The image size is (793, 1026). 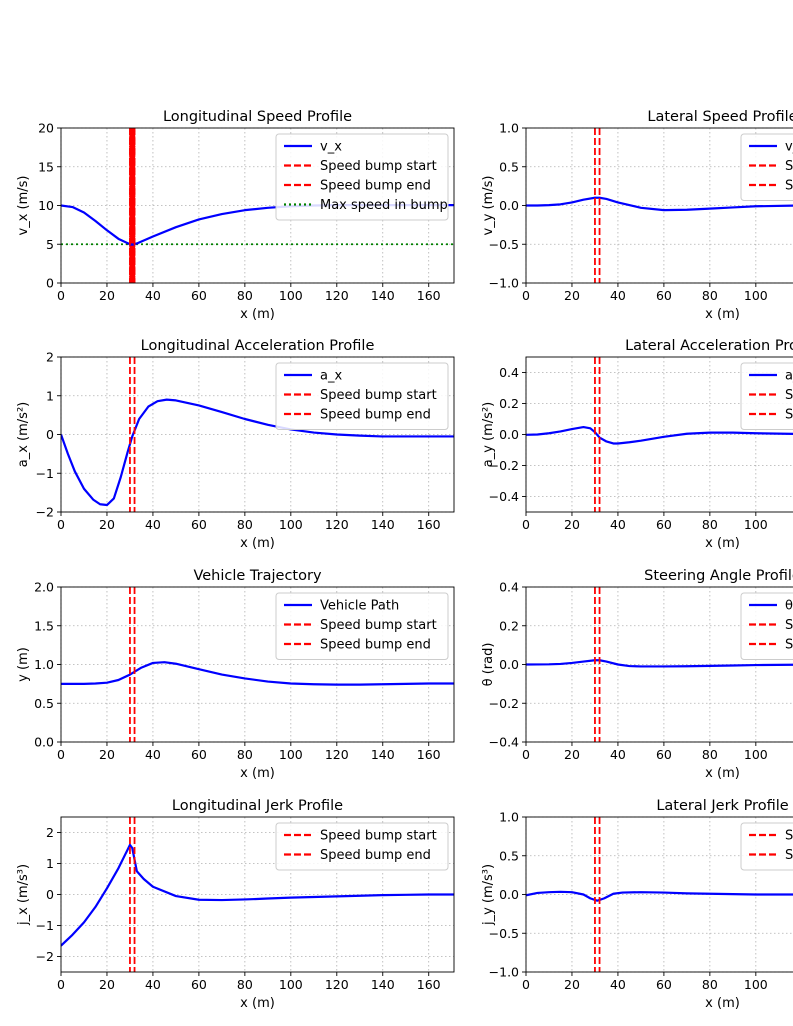 I want to click on legend: v_y Speed bump start Speed bump end, so click(x=766, y=167).